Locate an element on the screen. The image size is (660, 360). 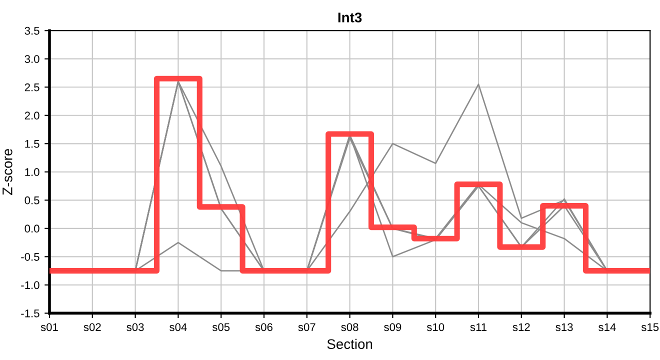
x-tick-label: s10 is located at coordinates (435, 327).